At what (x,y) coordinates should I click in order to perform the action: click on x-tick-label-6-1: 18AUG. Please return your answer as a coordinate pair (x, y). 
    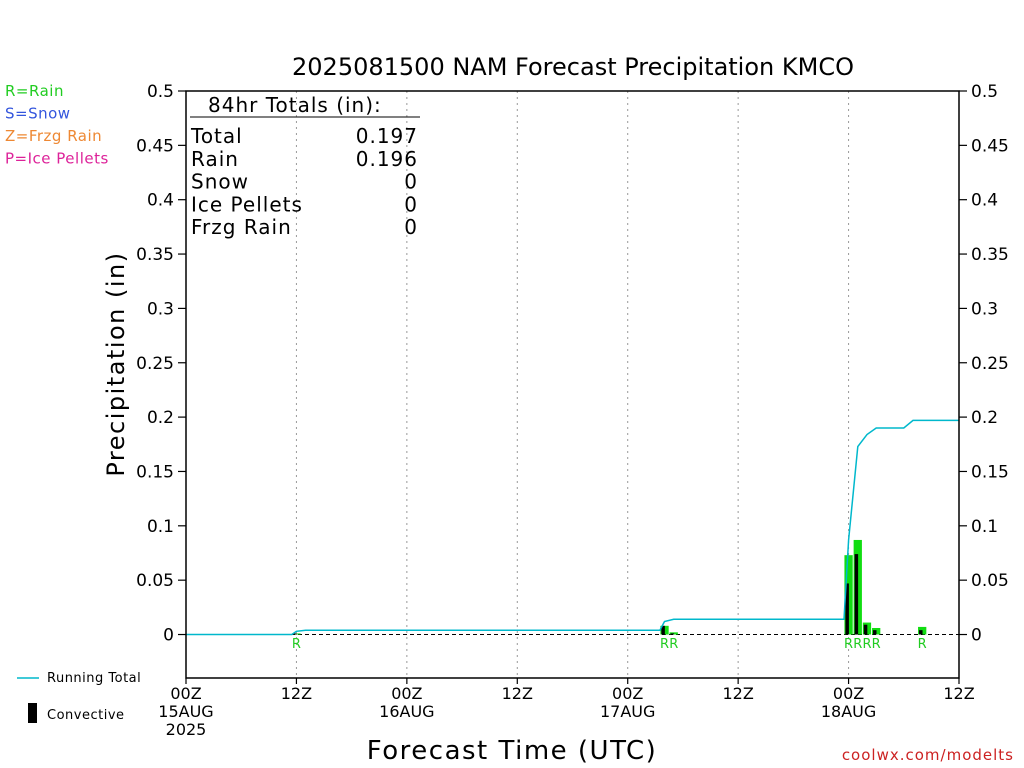
    Looking at the image, I should click on (848, 711).